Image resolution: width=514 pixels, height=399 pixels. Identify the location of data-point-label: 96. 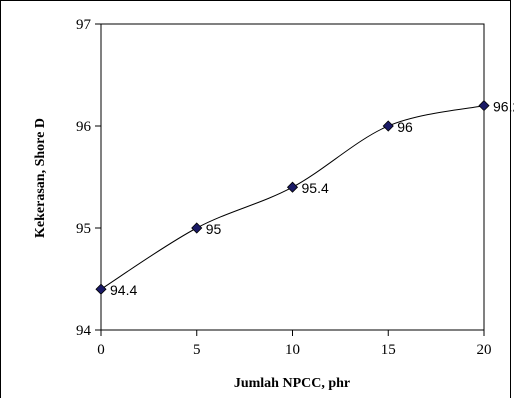
(405, 127).